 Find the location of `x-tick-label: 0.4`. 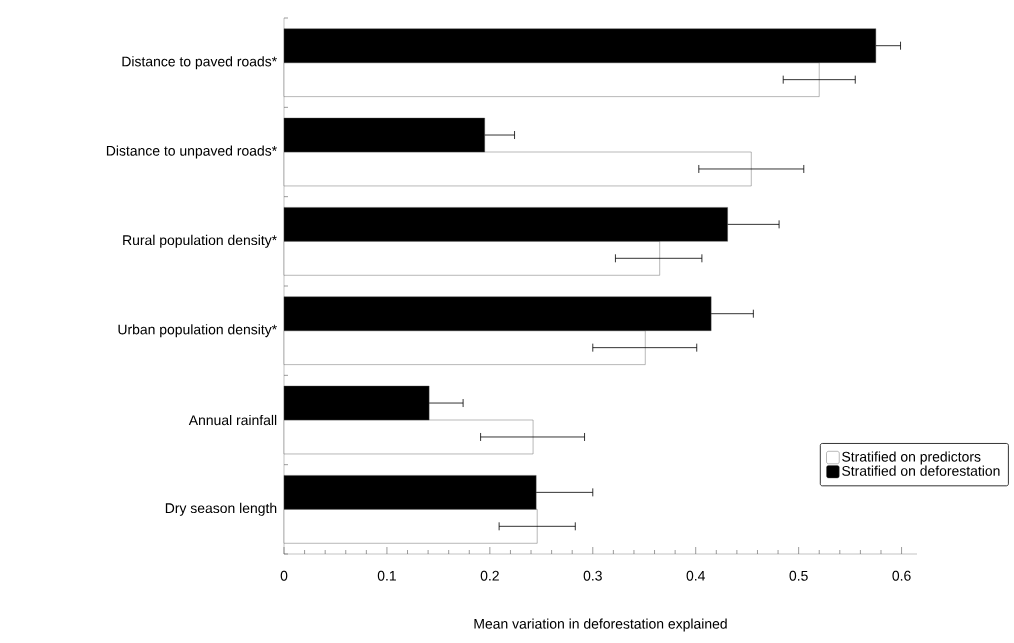

x-tick-label: 0.4 is located at coordinates (695, 575).